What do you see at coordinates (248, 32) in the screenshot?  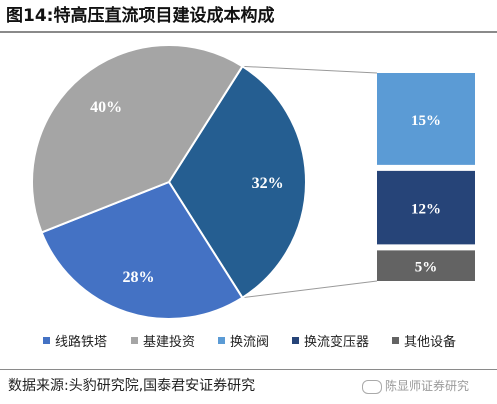 I see `title-divider` at bounding box center [248, 32].